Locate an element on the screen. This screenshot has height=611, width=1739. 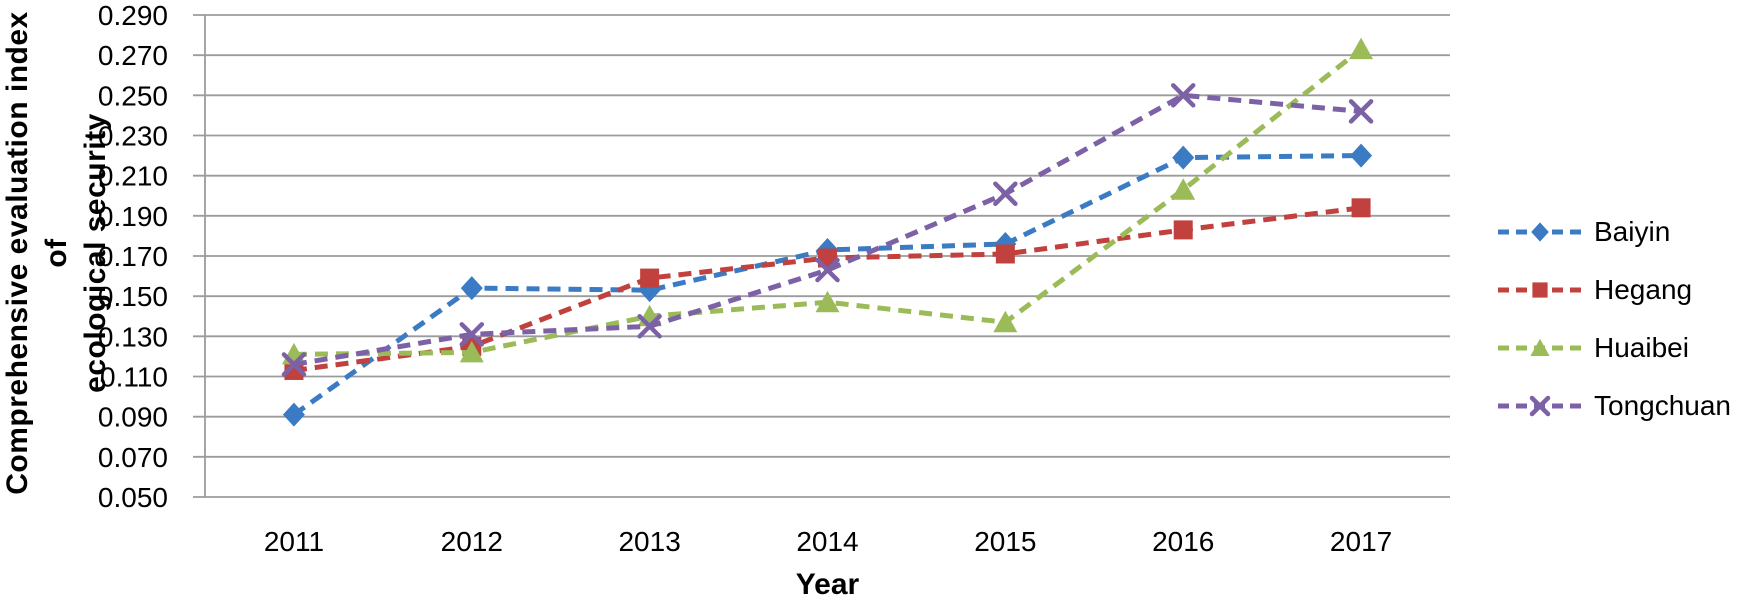
diamond-legend-icon is located at coordinates (1540, 232).